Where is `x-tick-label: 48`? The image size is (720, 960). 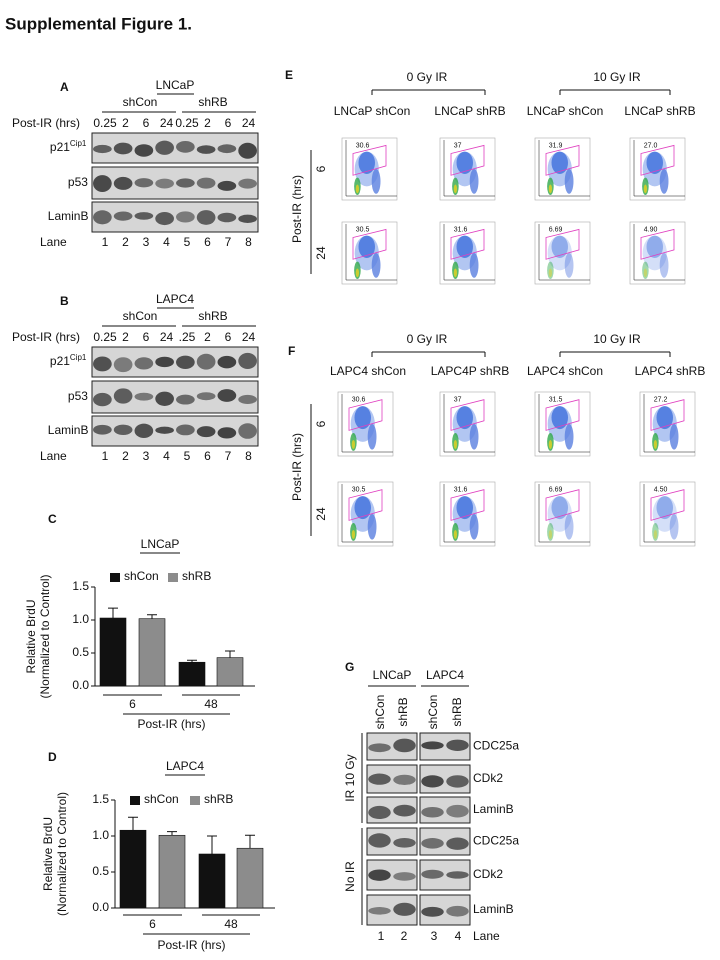 x-tick-label: 48 is located at coordinates (231, 924).